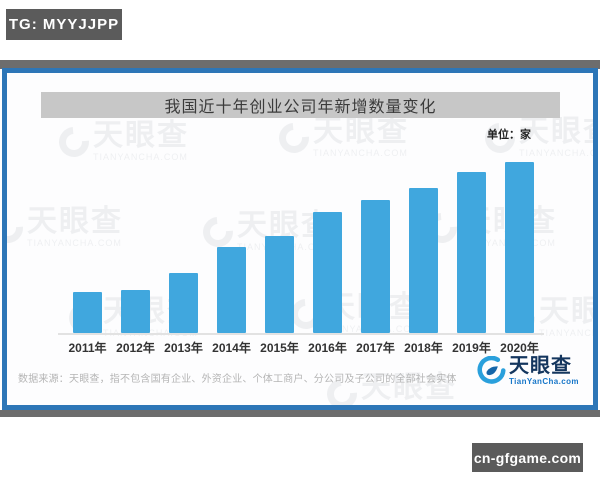 The image size is (600, 480). I want to click on site-watermark-badge: cn-gfgame.com, so click(527, 457).